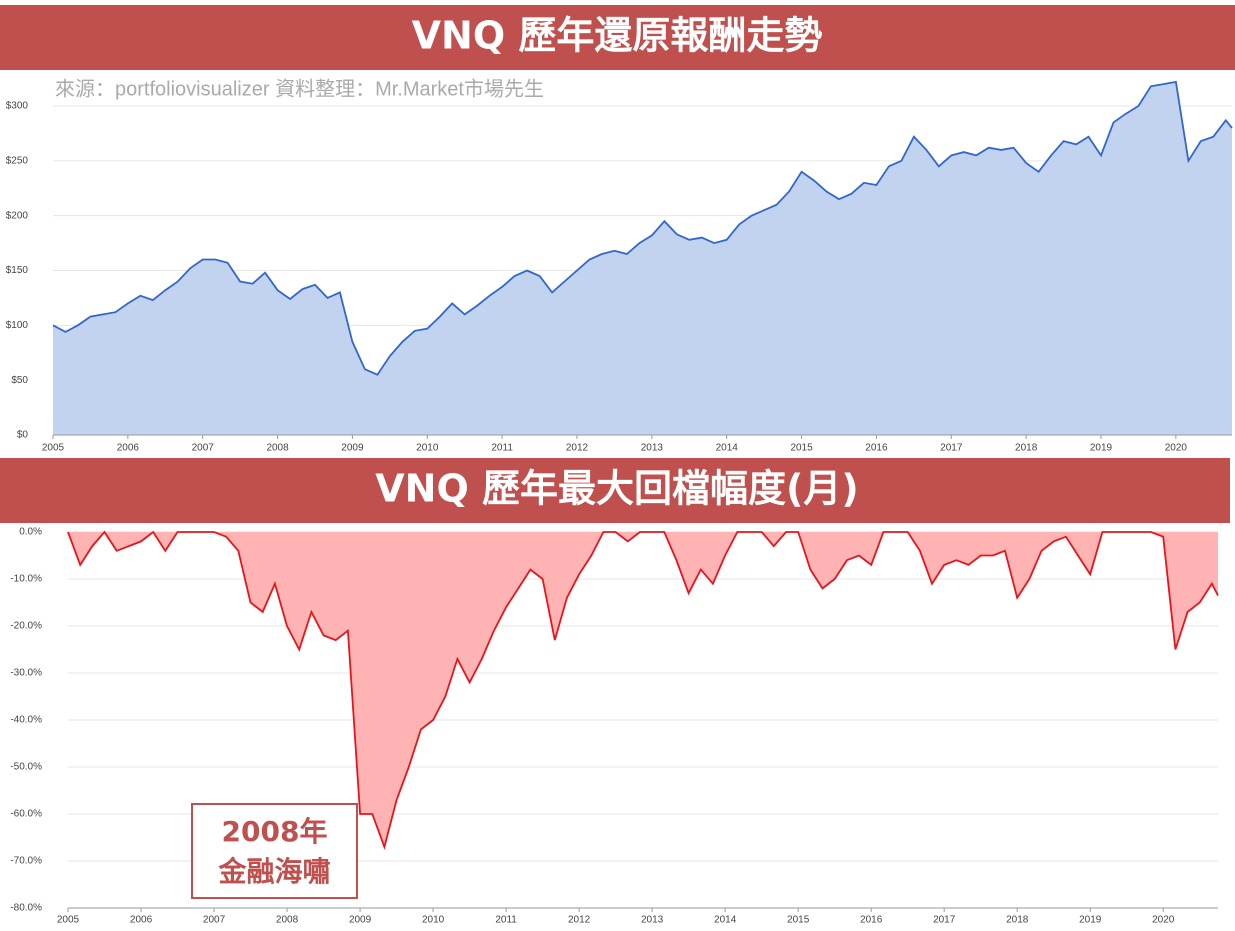 The image size is (1235, 931). I want to click on y-tick-label: -70.0%, so click(26, 861).